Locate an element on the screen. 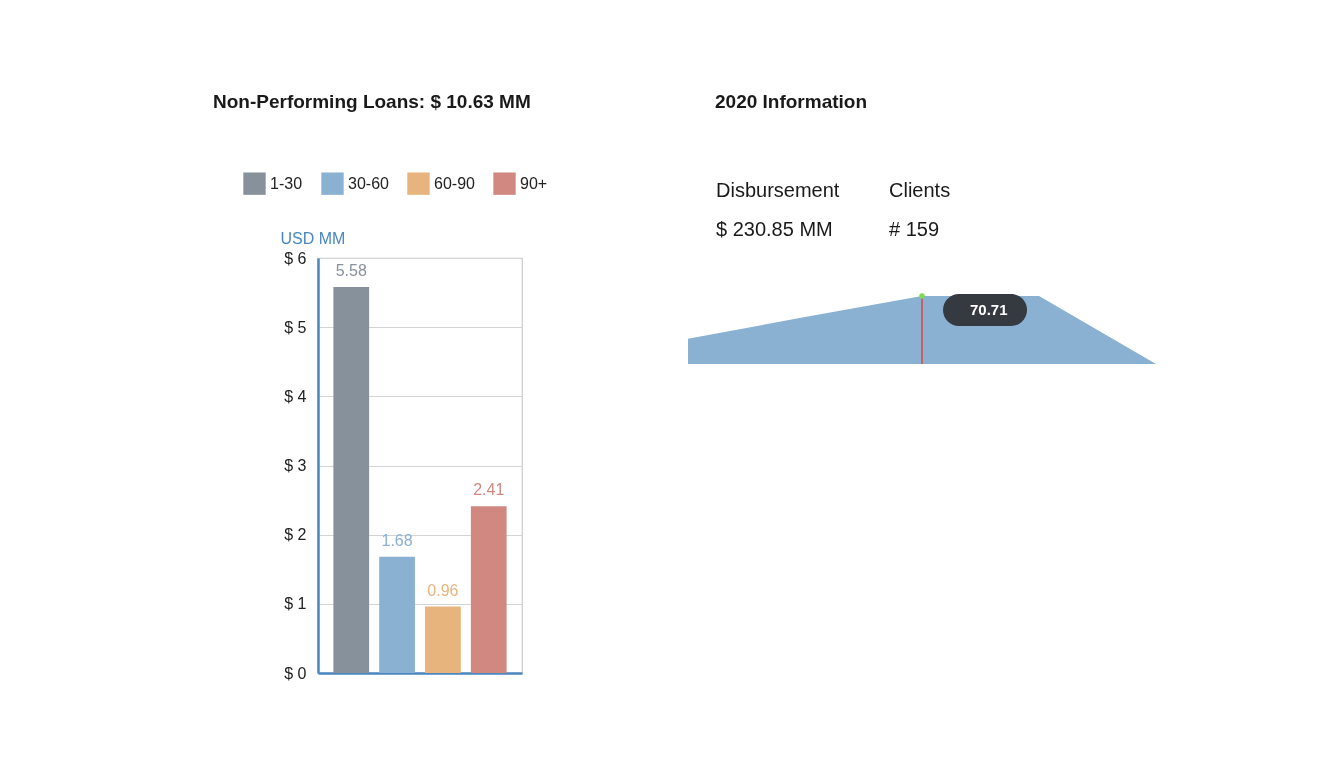  text: $ 230.85 MM is located at coordinates (774, 229).